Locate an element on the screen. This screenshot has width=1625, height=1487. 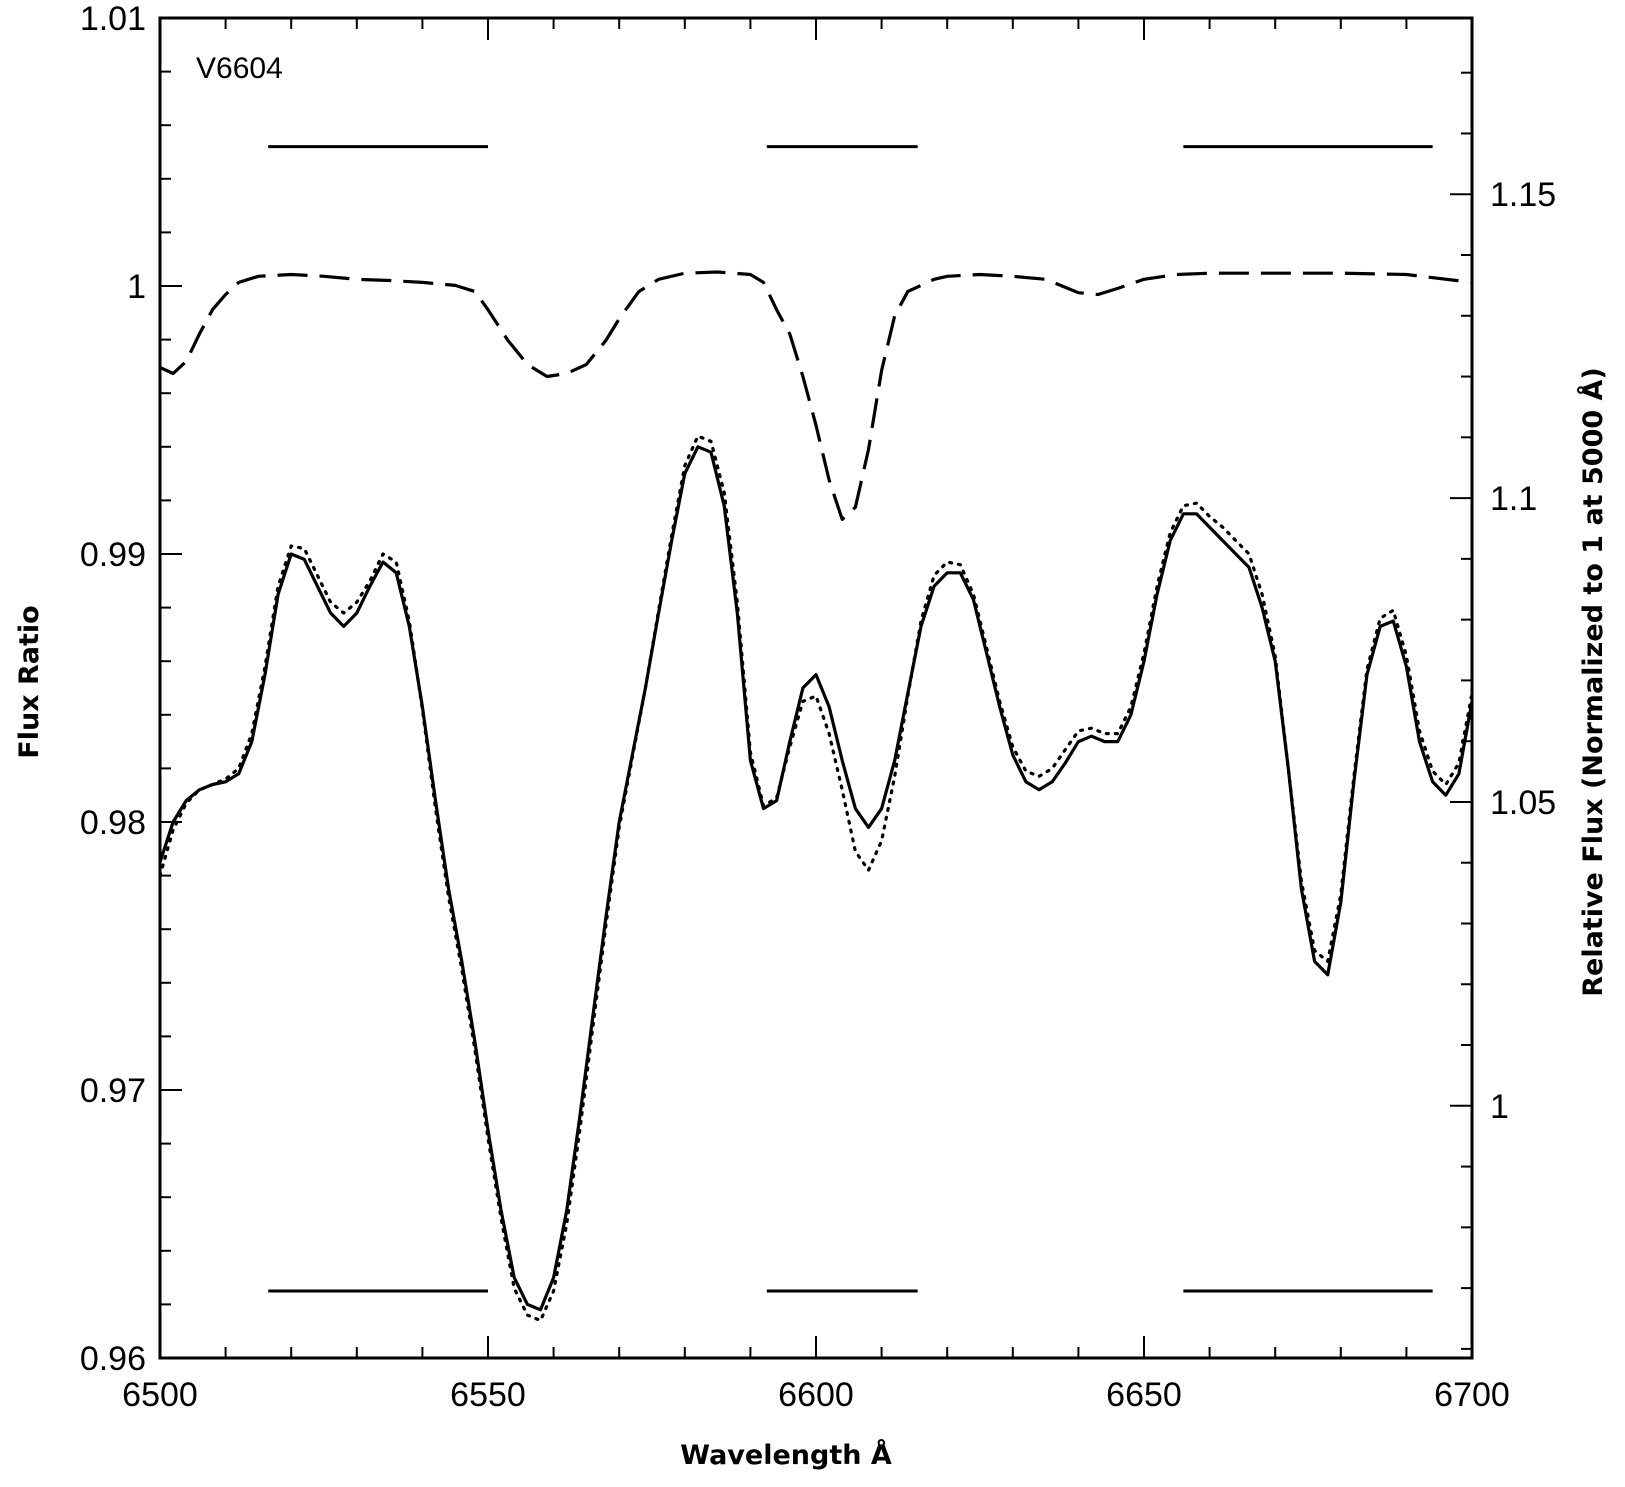
x-tick-label: 6550 is located at coordinates (488, 1395).